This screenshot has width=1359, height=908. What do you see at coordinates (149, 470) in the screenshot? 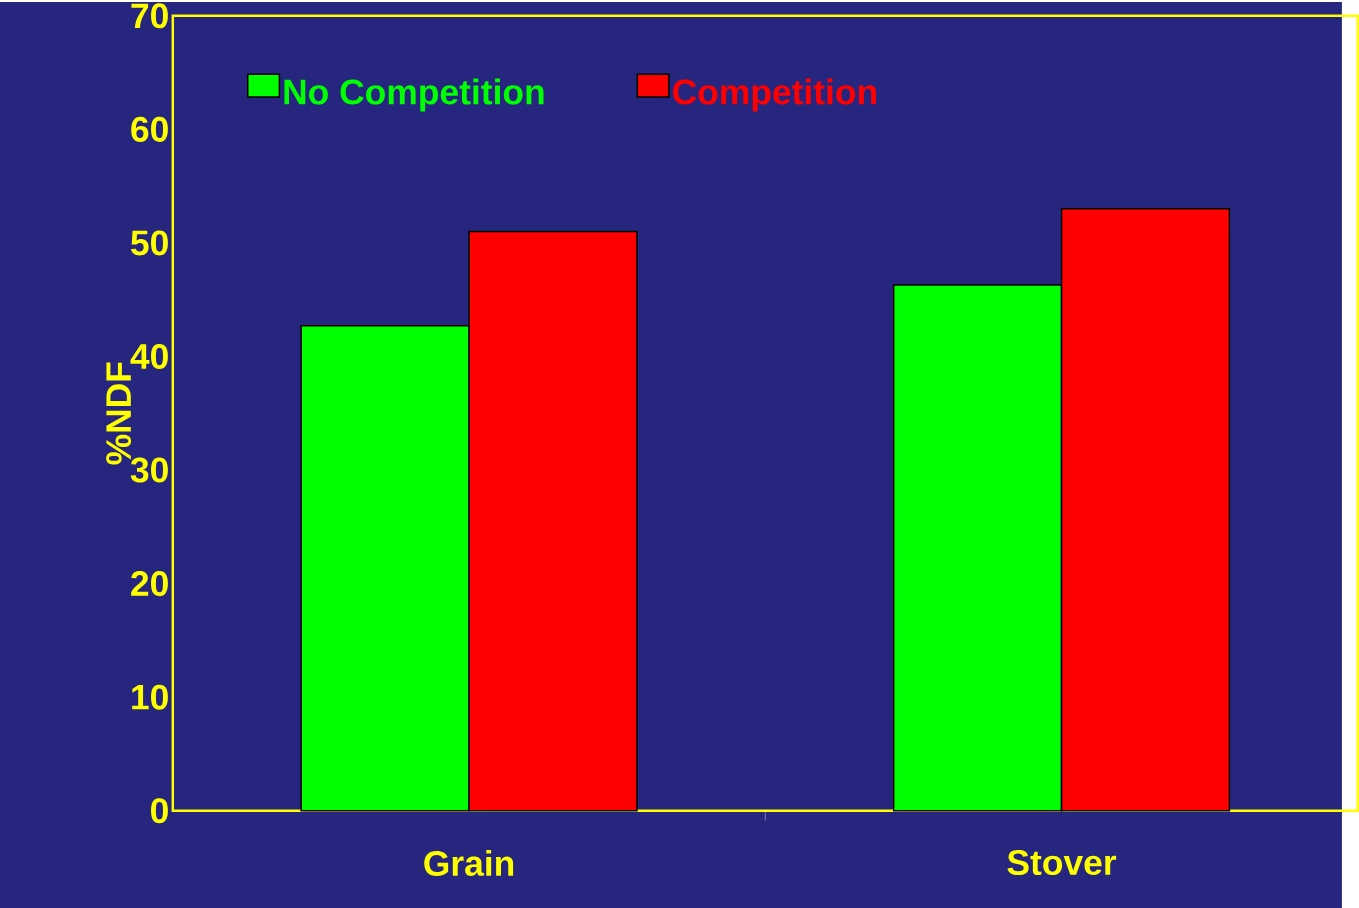
I see `y-tick-label: 30` at bounding box center [149, 470].